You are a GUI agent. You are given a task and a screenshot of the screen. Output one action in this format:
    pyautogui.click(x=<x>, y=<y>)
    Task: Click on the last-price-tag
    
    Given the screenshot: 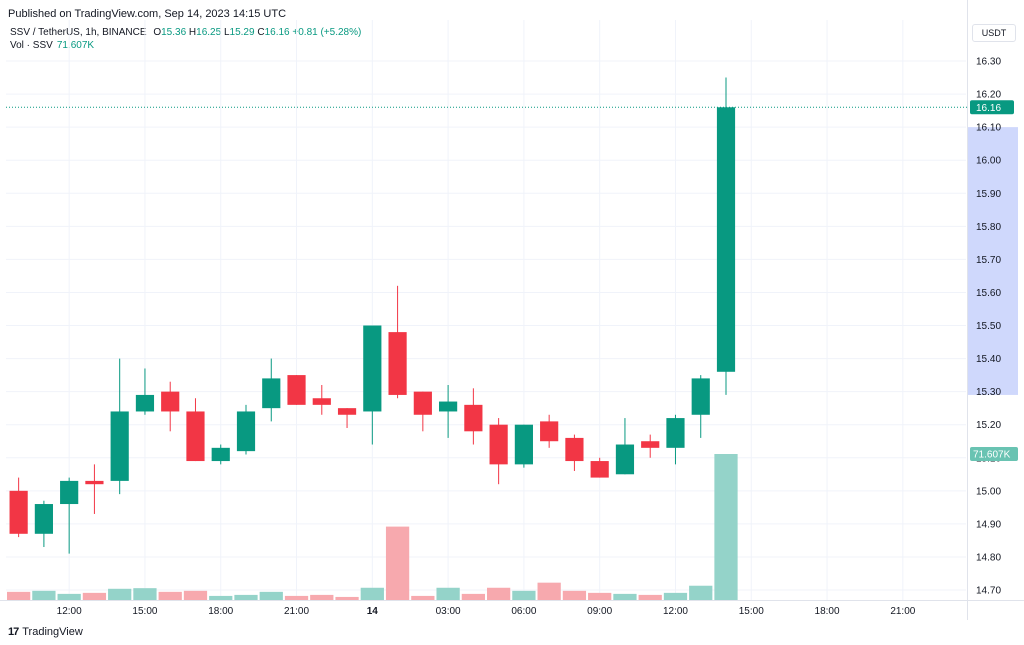 What is the action you would take?
    pyautogui.click(x=992, y=107)
    